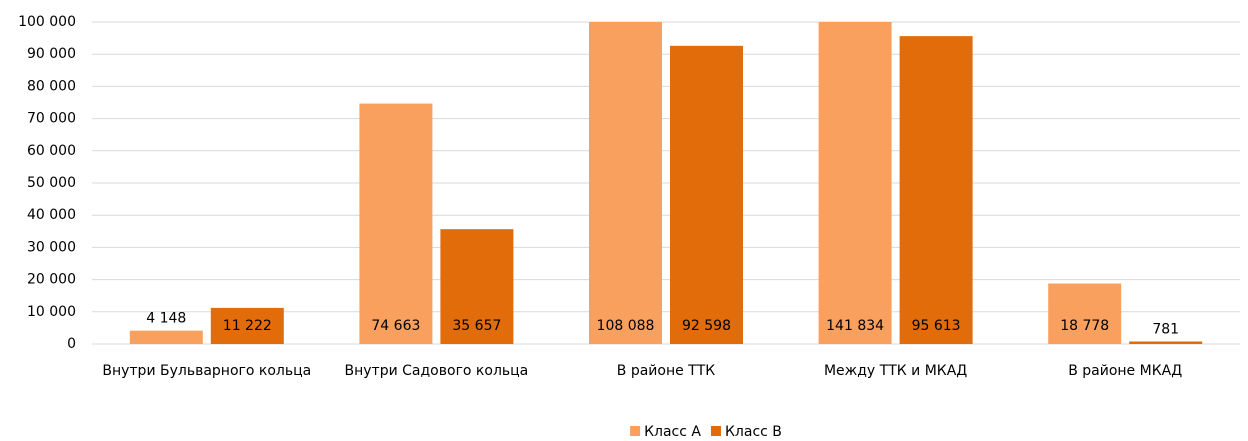 Image resolution: width=1248 pixels, height=441 pixels. I want to click on legend-label: Класс В, so click(753, 432).